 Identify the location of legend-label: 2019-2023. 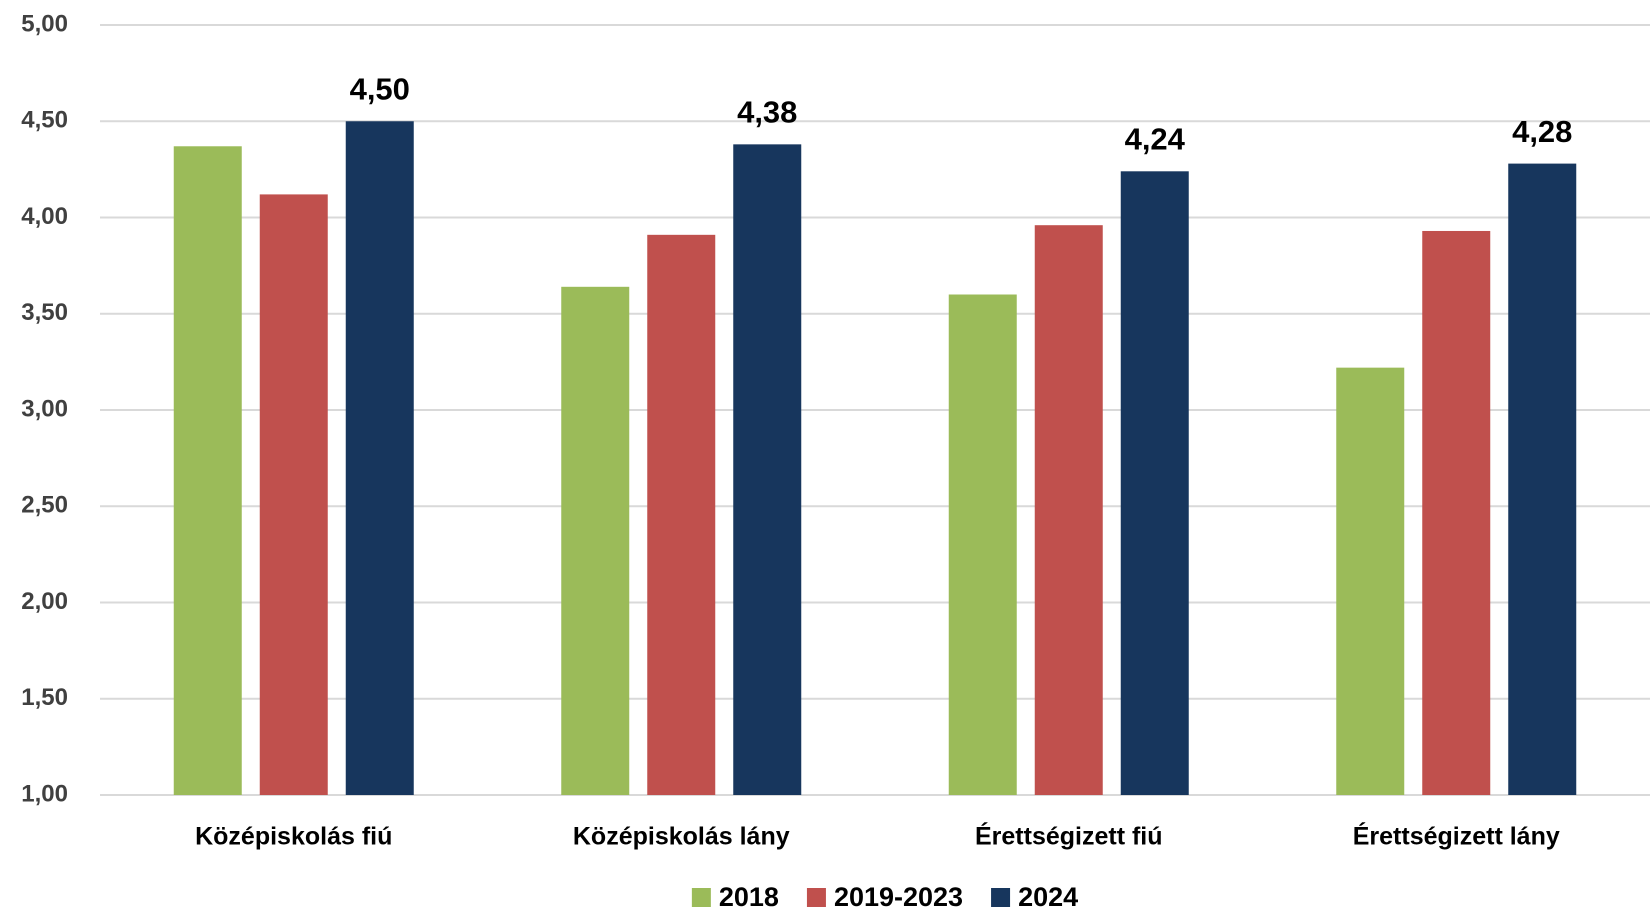
(898, 896).